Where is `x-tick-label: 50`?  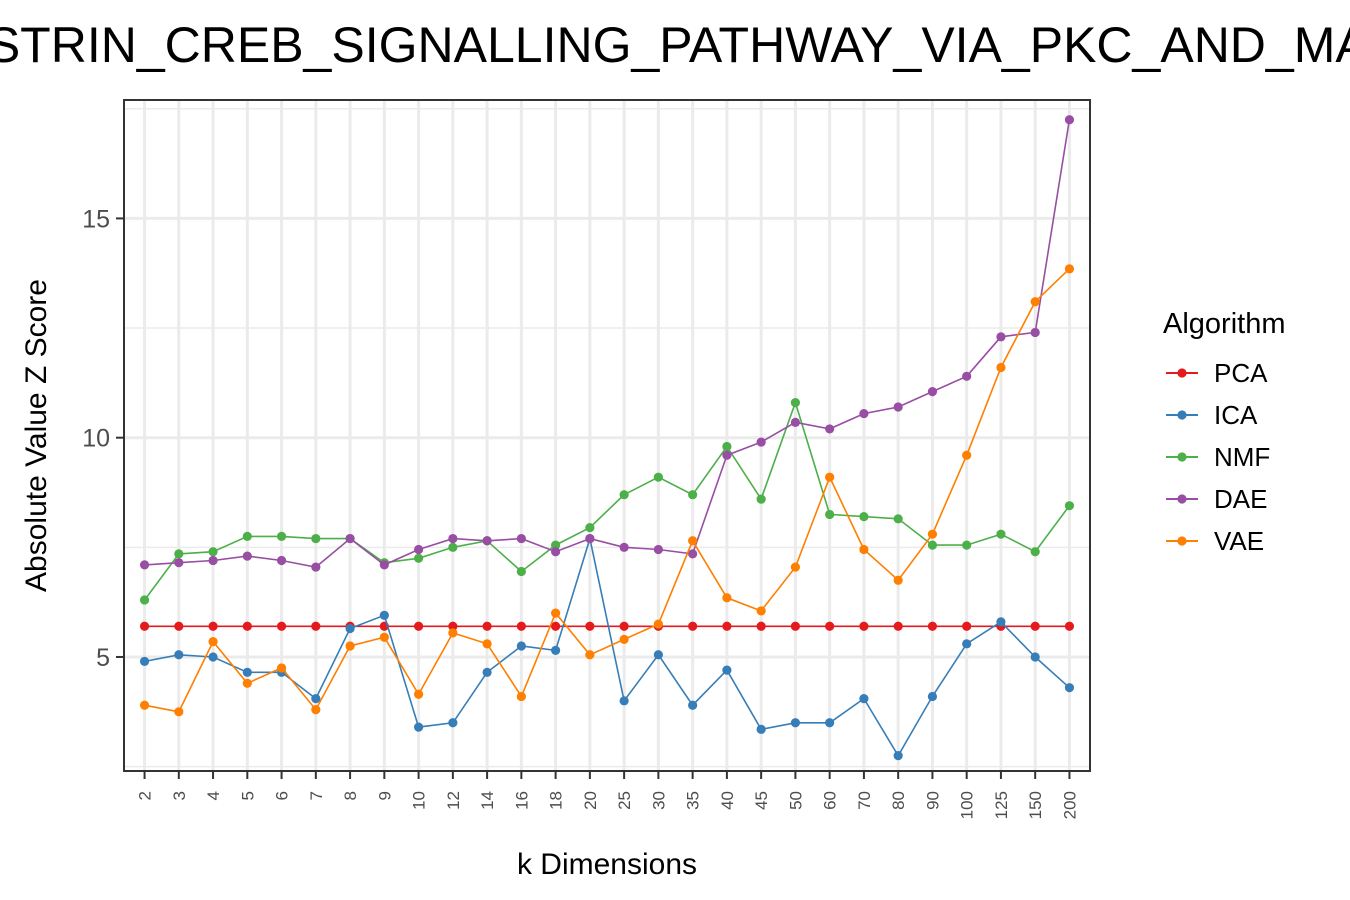 x-tick-label: 50 is located at coordinates (795, 800).